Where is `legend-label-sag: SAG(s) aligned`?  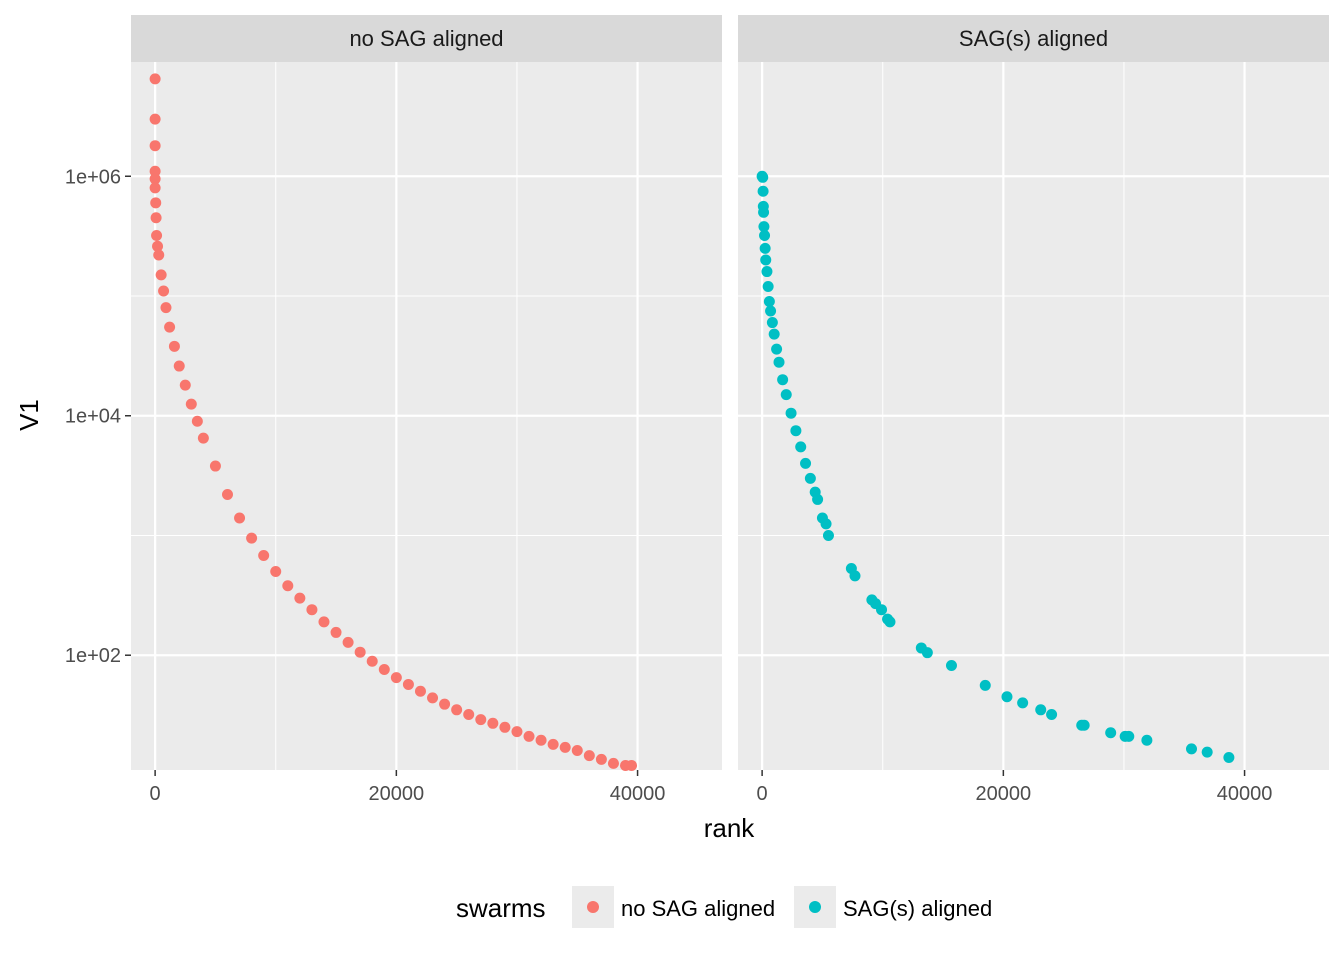
legend-label-sag: SAG(s) aligned is located at coordinates (917, 908).